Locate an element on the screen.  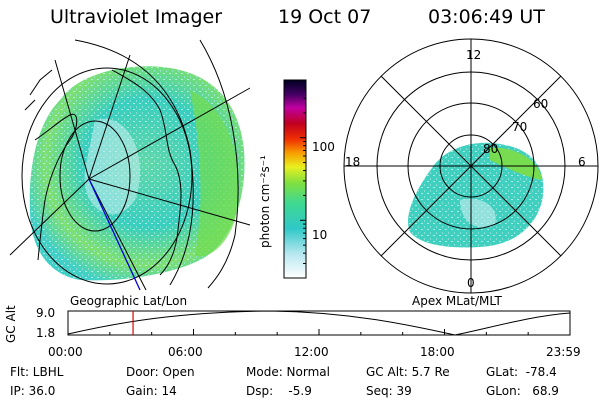
colorbar-tick-100: 100 is located at coordinates (323, 147).